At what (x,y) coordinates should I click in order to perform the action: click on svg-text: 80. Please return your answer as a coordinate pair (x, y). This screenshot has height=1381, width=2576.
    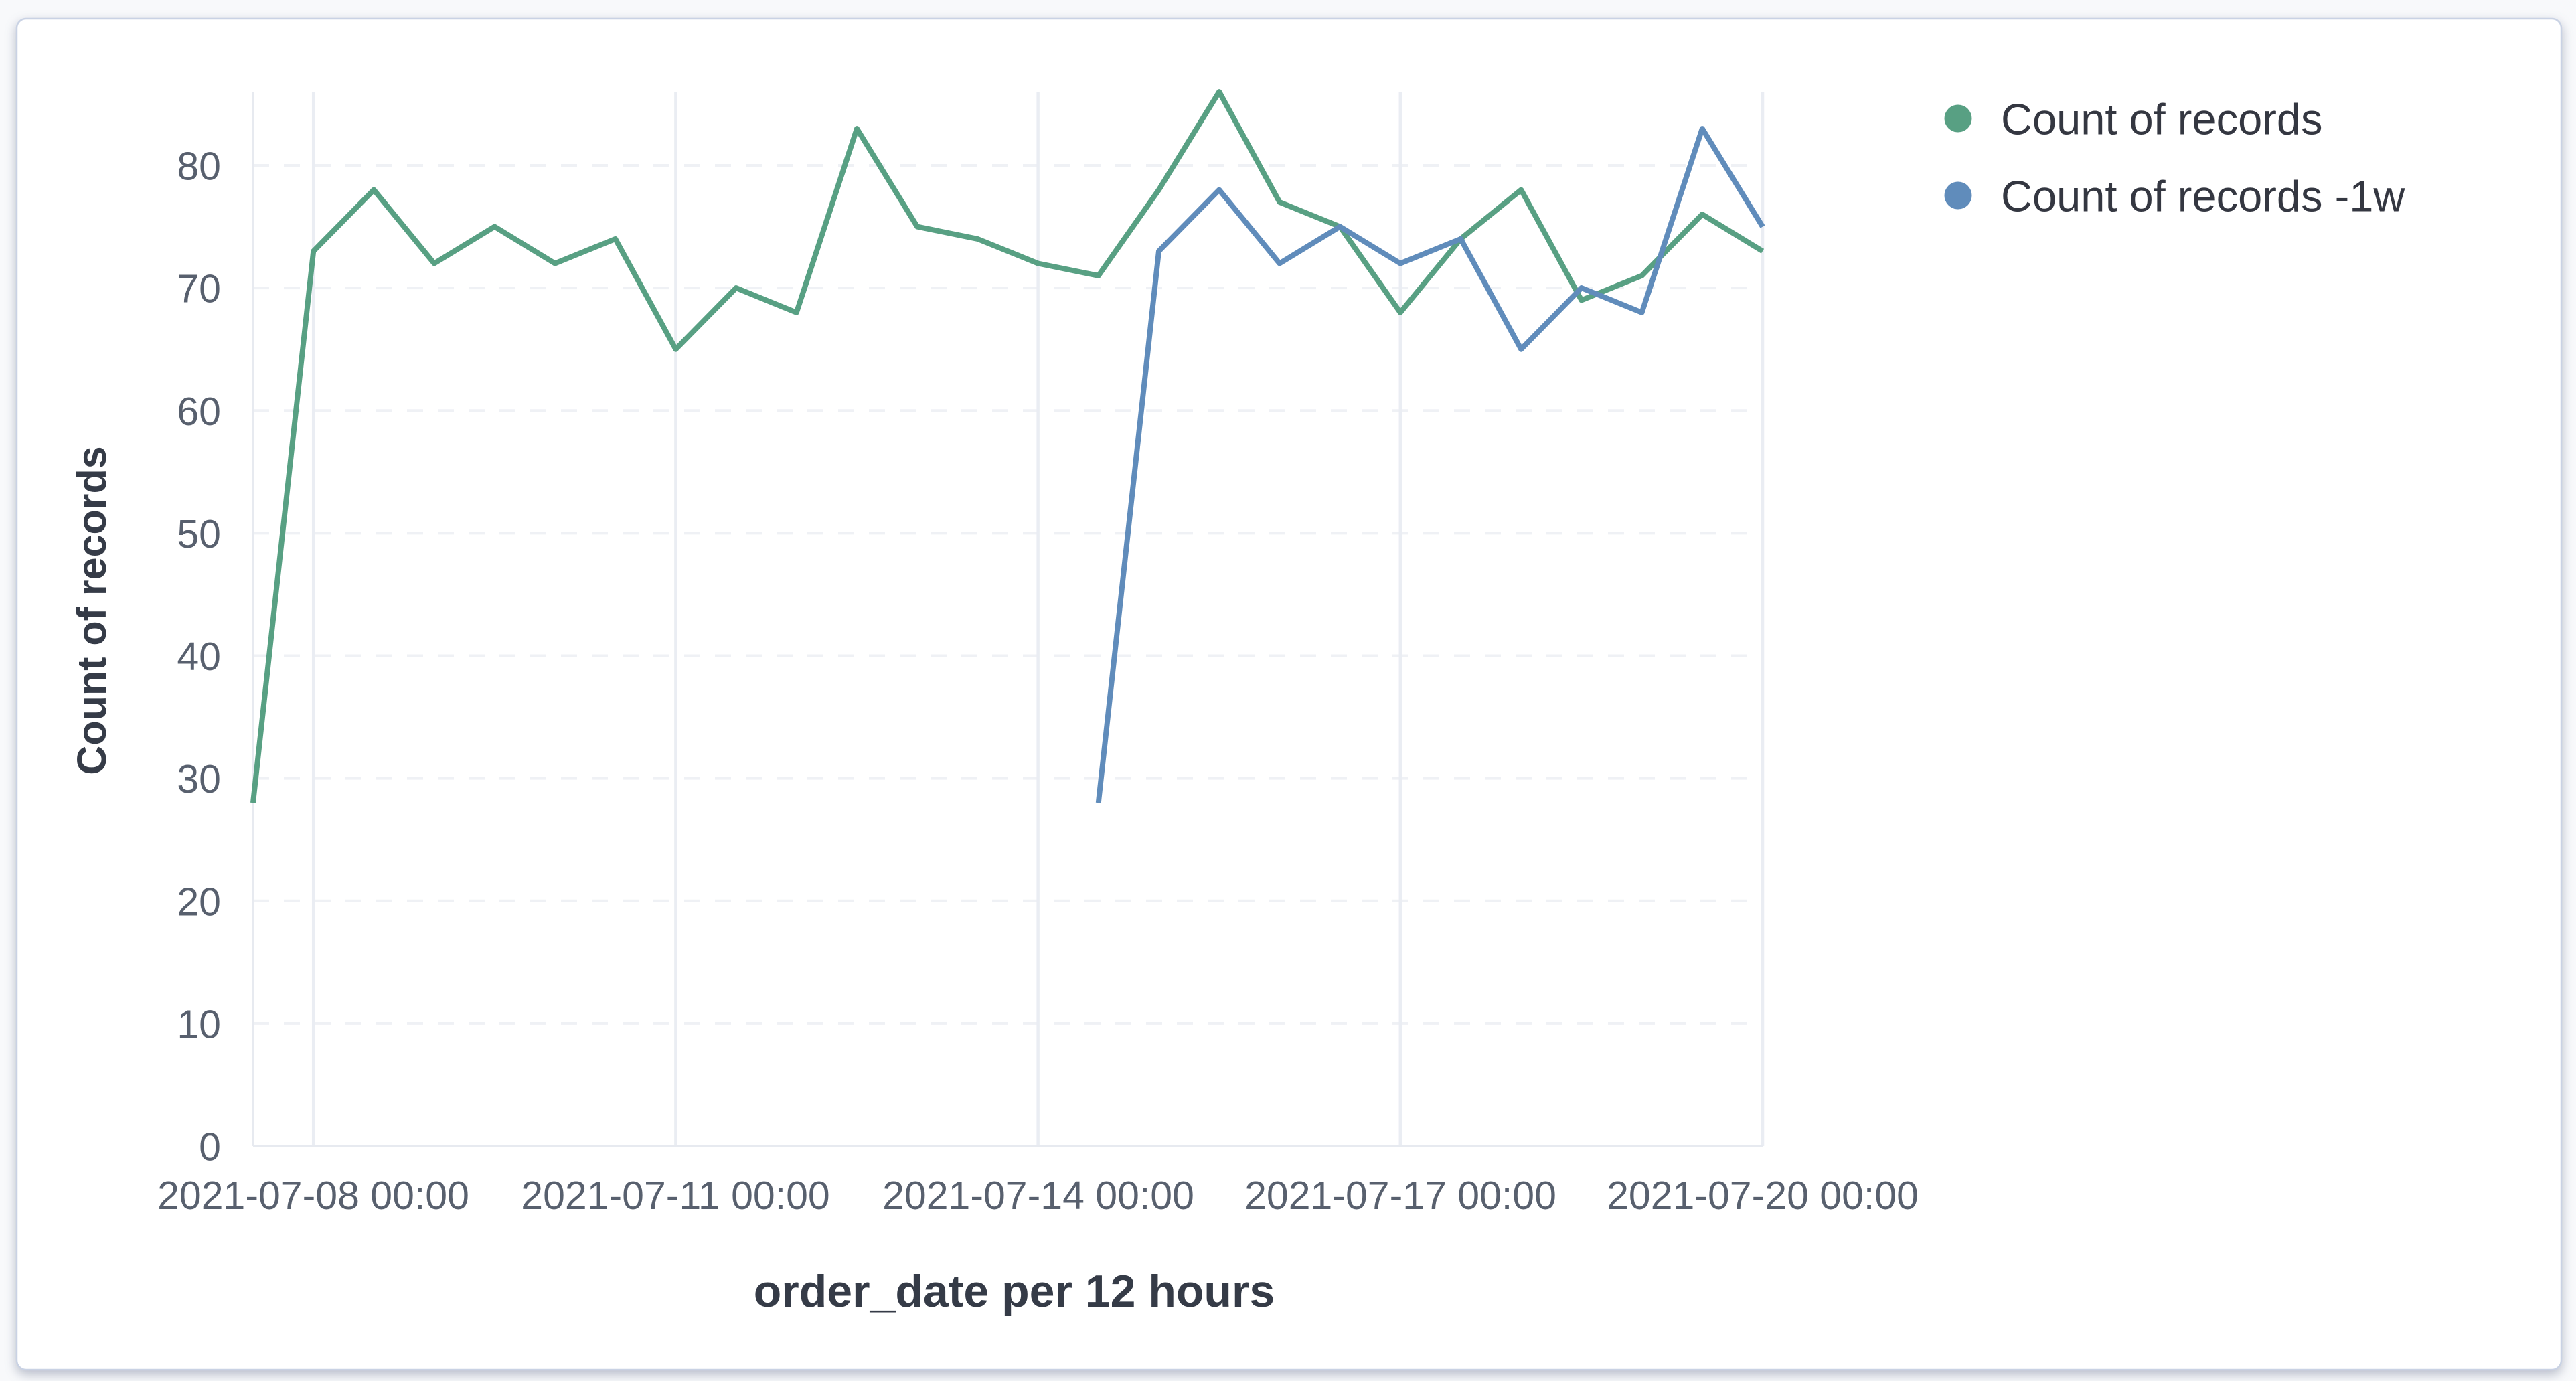
    Looking at the image, I should click on (199, 167).